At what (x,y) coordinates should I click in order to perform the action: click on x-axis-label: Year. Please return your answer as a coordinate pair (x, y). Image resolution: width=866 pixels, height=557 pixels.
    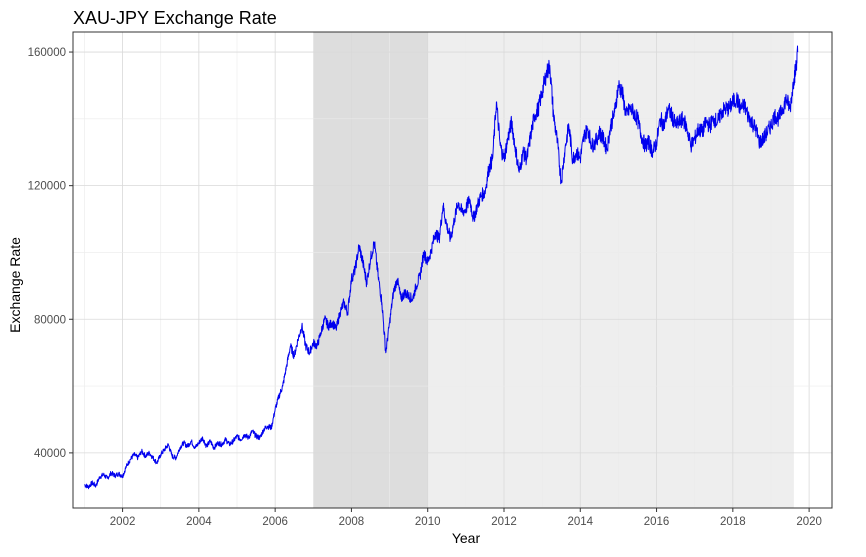
    Looking at the image, I should click on (466, 538).